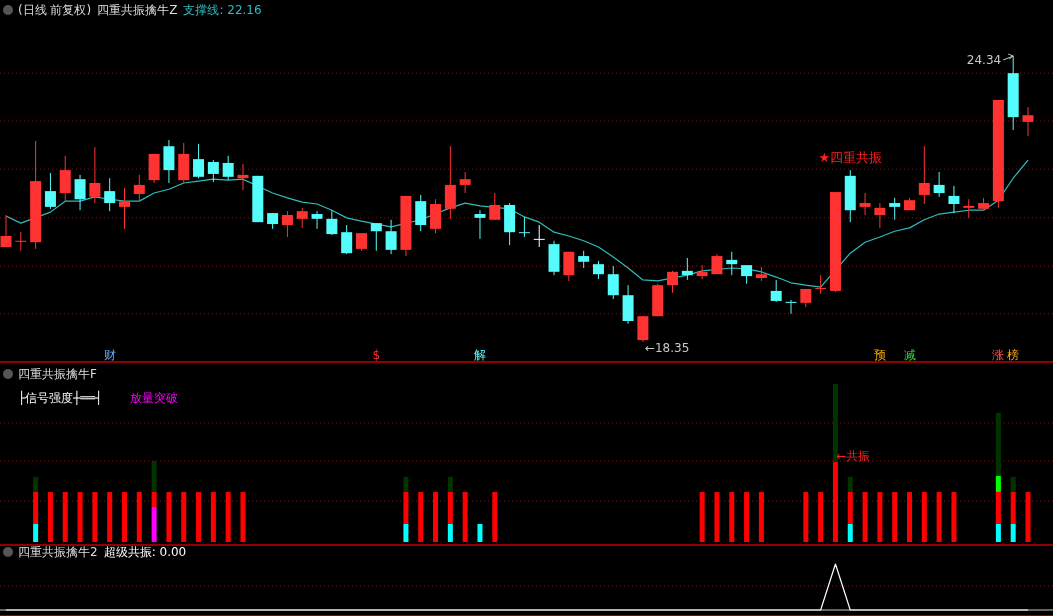 The image size is (1053, 616). What do you see at coordinates (850, 158) in the screenshot?
I see `annotation: ★四重共振` at bounding box center [850, 158].